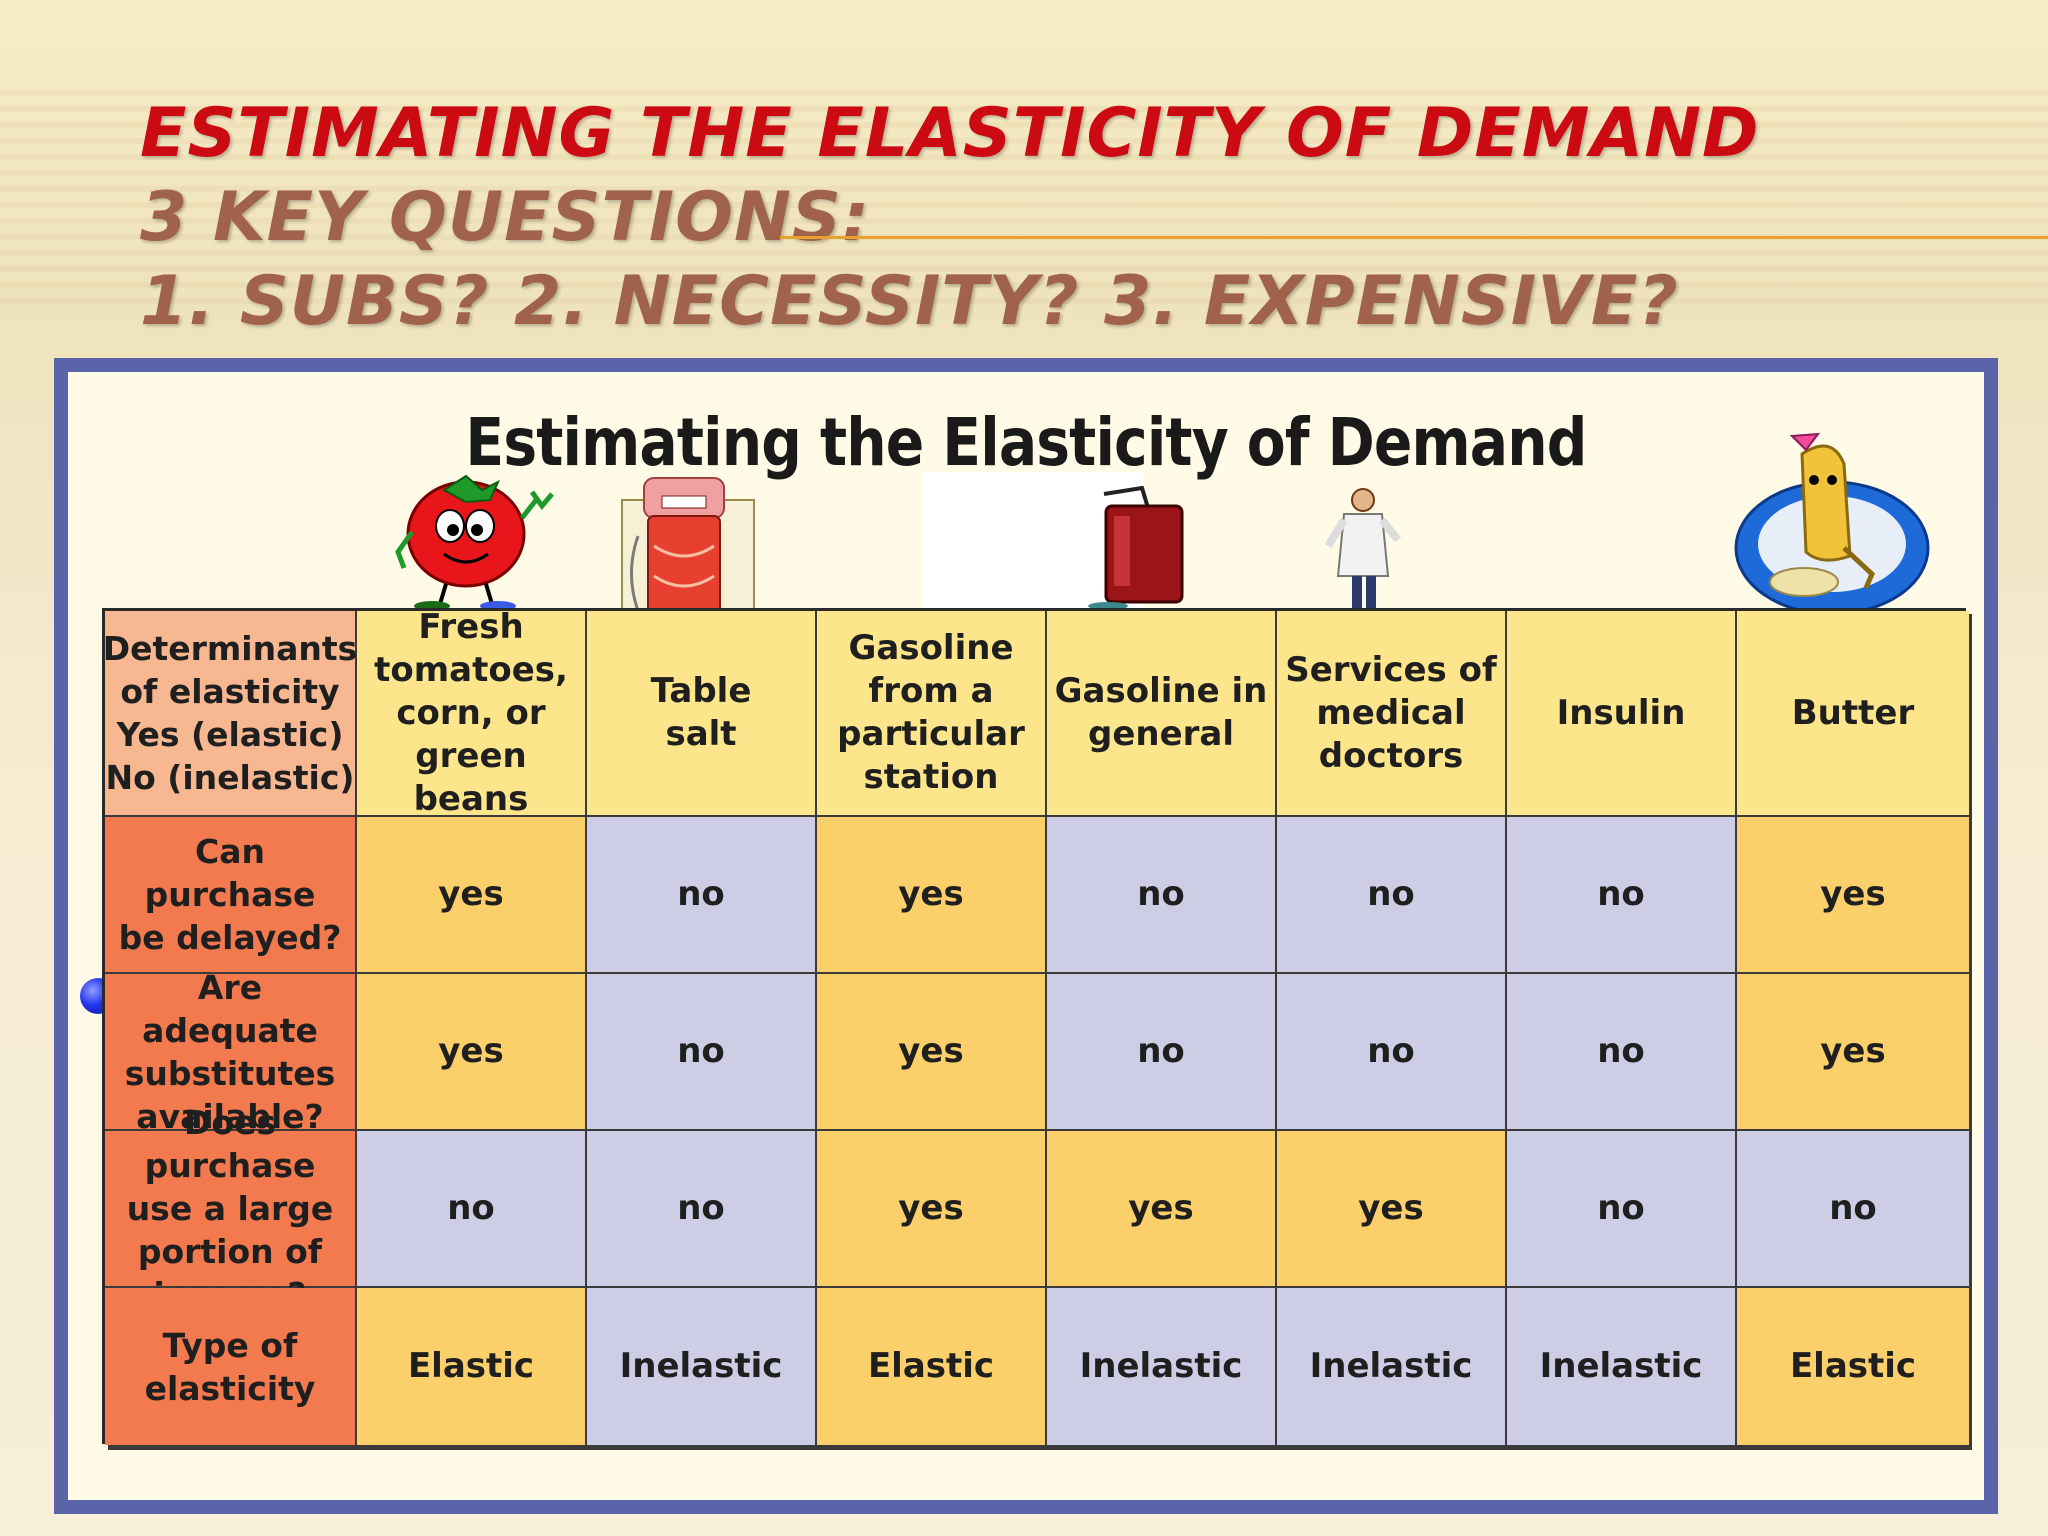 The width and height of the screenshot is (2048, 1536). What do you see at coordinates (472, 713) in the screenshot?
I see `column-header: Fresh tomatoes, corn, or green beans` at bounding box center [472, 713].